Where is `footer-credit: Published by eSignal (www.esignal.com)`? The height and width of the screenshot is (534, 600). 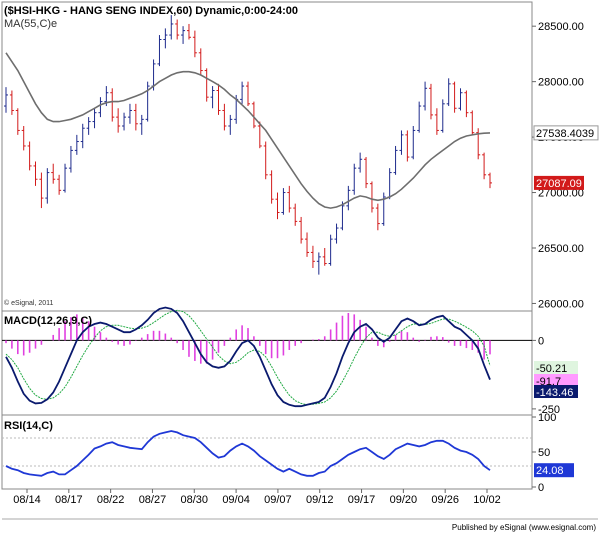
footer-credit: Published by eSignal (www.esignal.com) is located at coordinates (524, 527).